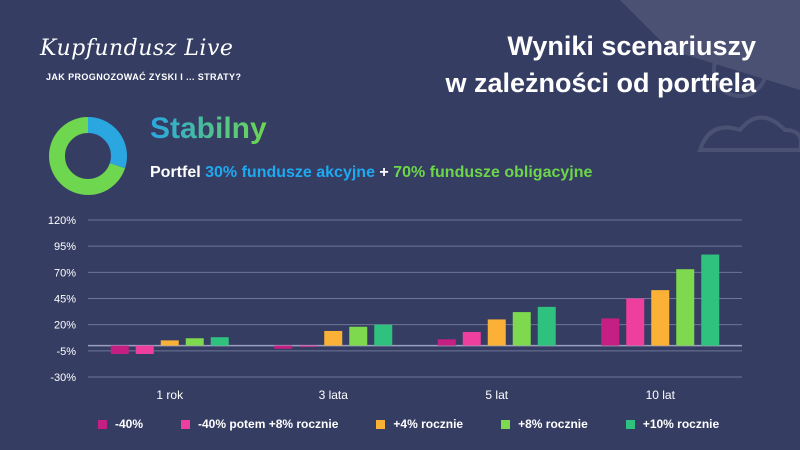  Describe the element at coordinates (170, 395) in the screenshot. I see `x-tick-label: 1 rok` at that location.